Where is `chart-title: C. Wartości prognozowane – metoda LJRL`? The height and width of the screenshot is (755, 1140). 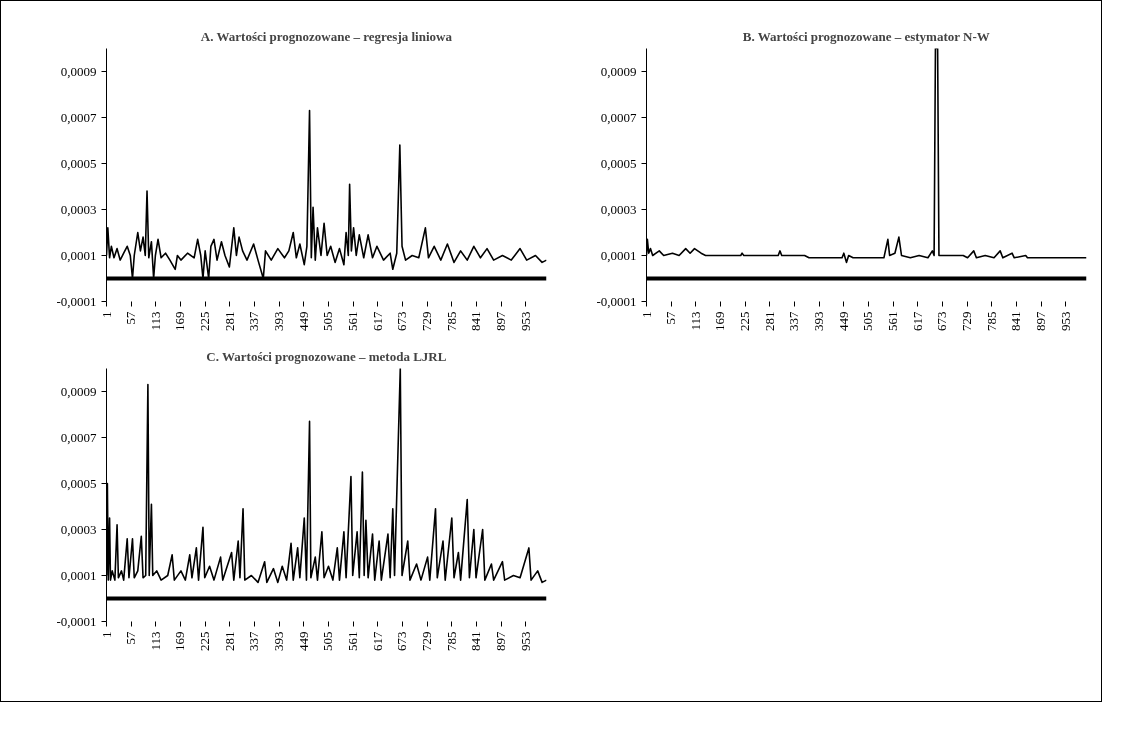
chart-title: C. Wartości prognozowane – metoda LJRL is located at coordinates (326, 356).